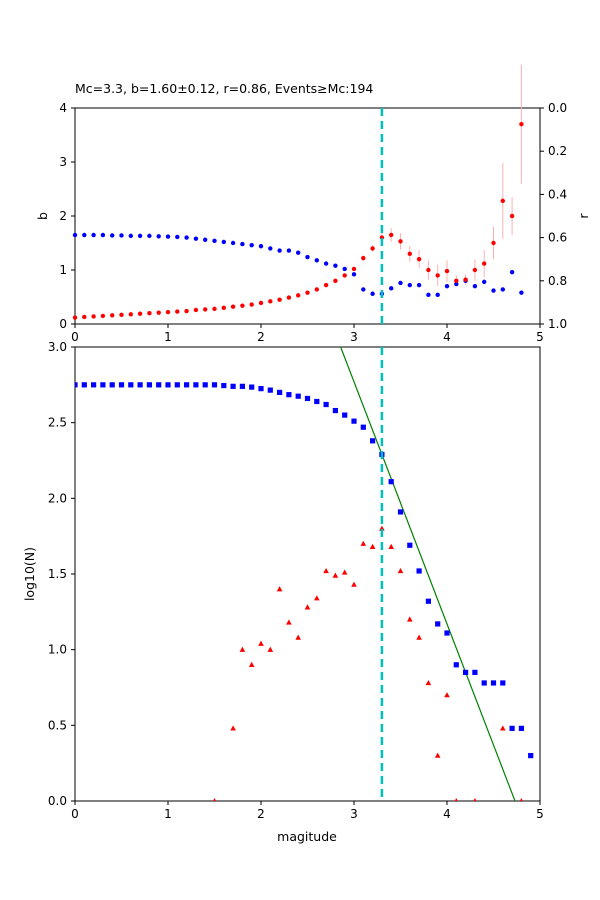 The width and height of the screenshot is (600, 900). What do you see at coordinates (307, 811) in the screenshot?
I see `bottom-x-ticks: 0 1 2 3 4 5` at bounding box center [307, 811].